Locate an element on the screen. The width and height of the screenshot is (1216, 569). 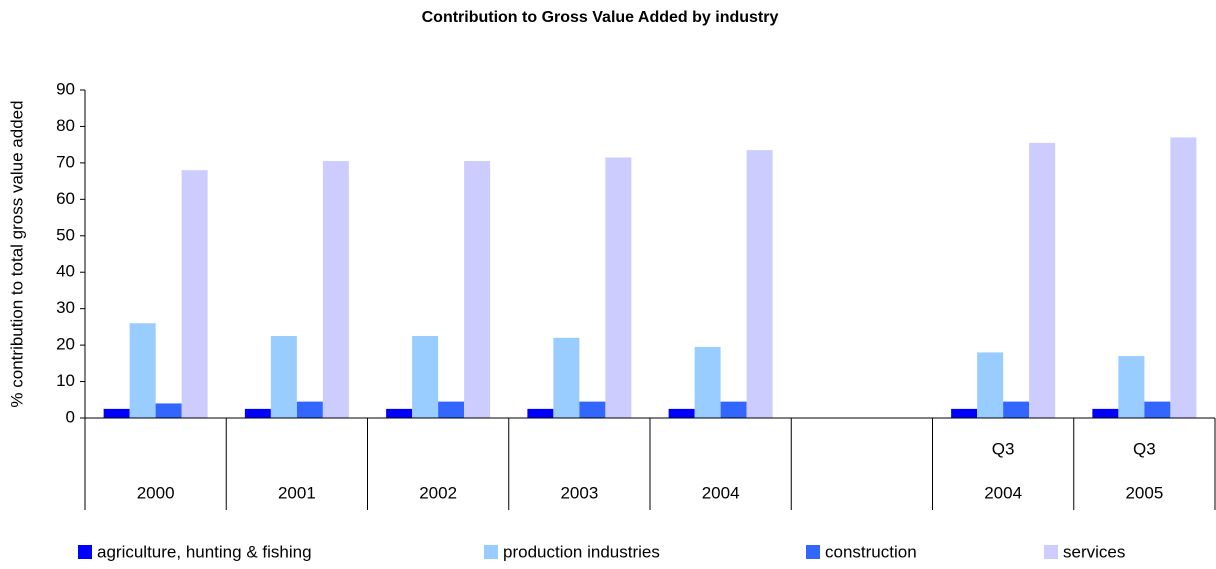
y-tick-label: 80 is located at coordinates (65, 125).